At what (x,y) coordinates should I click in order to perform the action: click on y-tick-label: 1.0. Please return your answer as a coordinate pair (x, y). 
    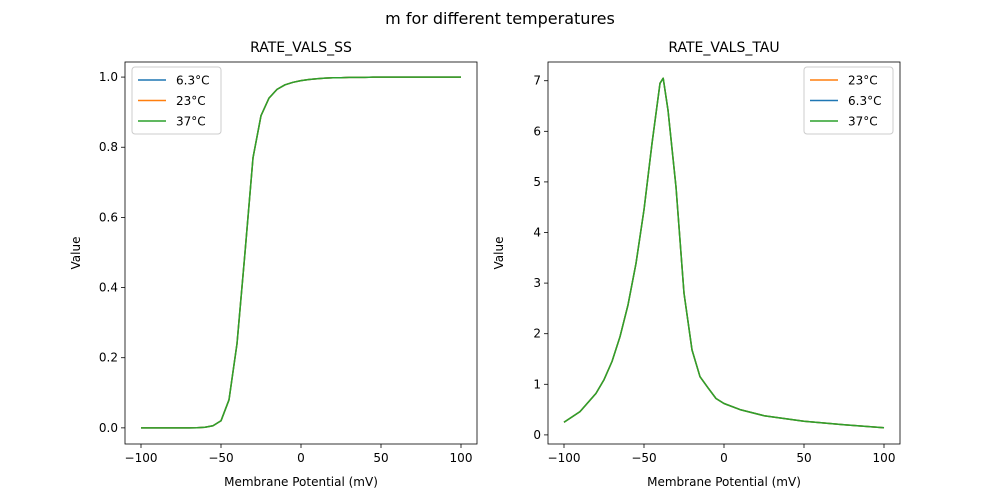
    Looking at the image, I should click on (108, 77).